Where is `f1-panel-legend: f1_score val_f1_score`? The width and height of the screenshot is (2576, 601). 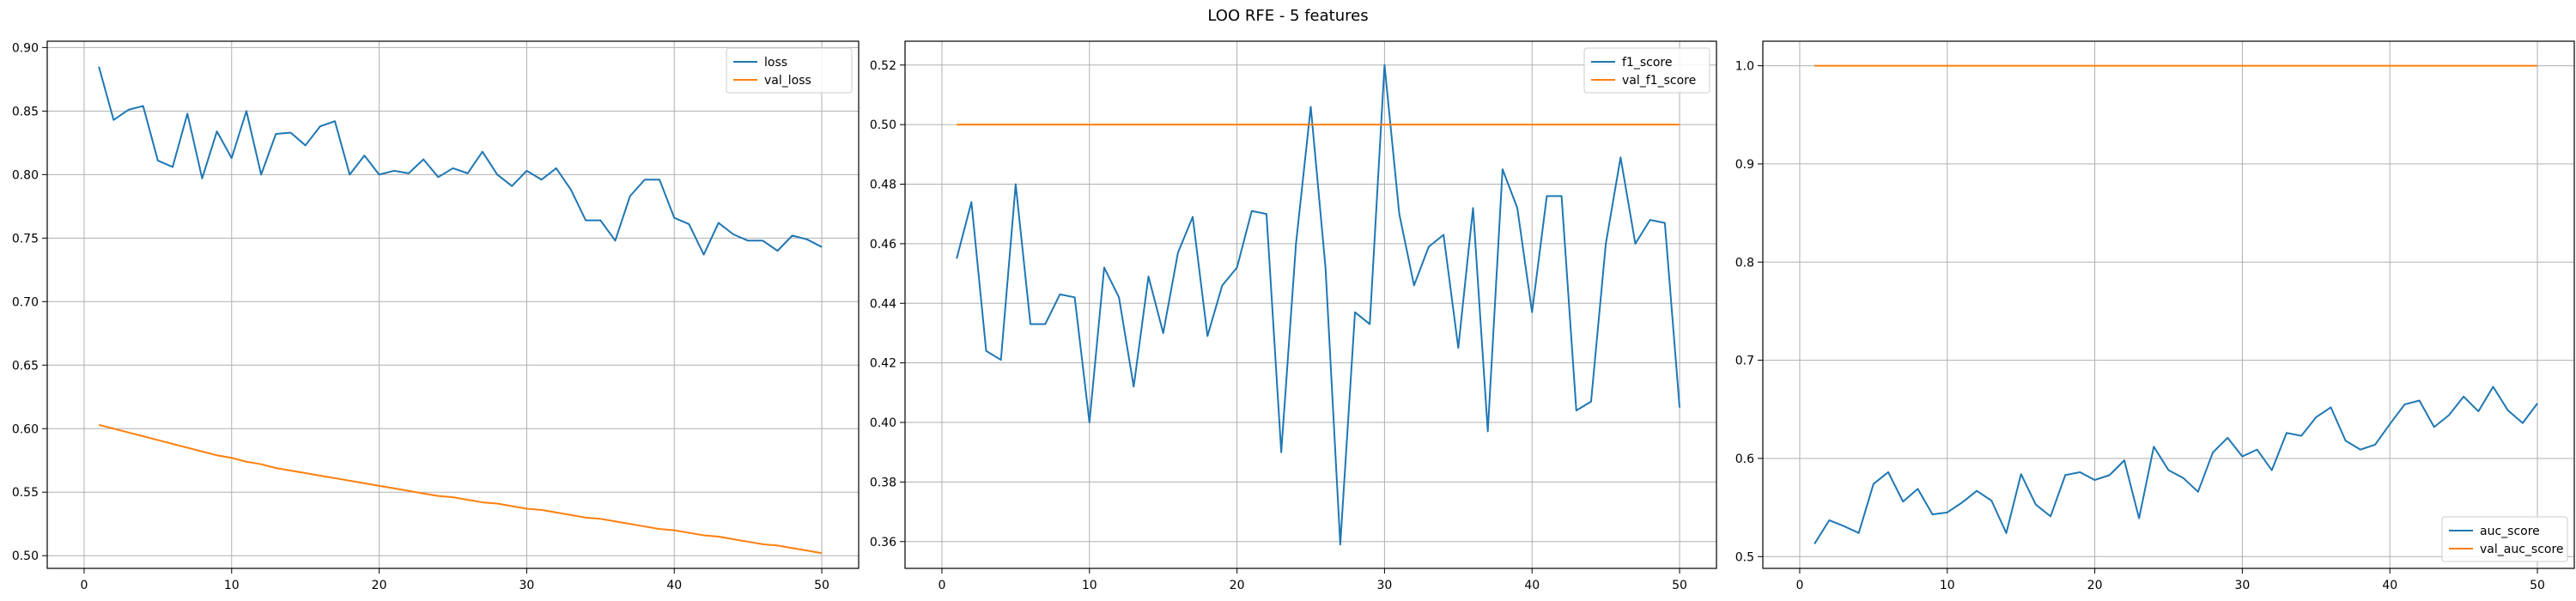 f1-panel-legend: f1_score val_f1_score is located at coordinates (1646, 70).